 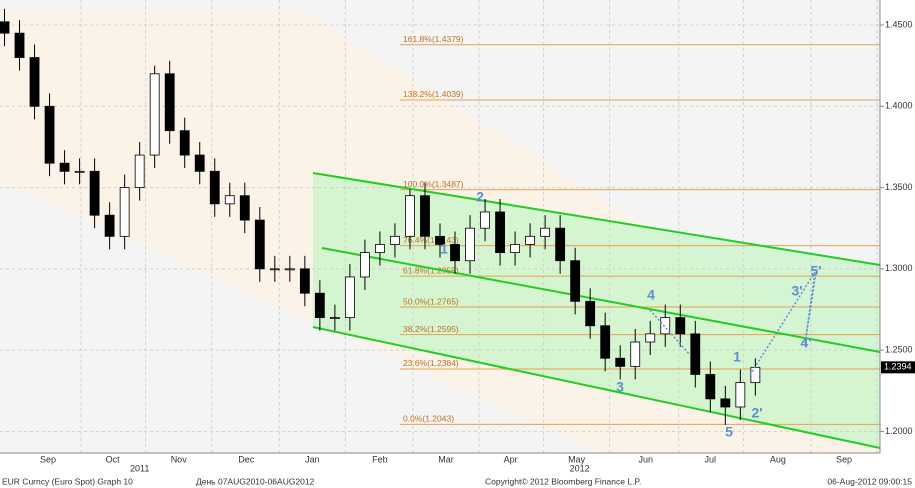 What do you see at coordinates (601, 300) in the screenshot?
I see `channel-middle` at bounding box center [601, 300].